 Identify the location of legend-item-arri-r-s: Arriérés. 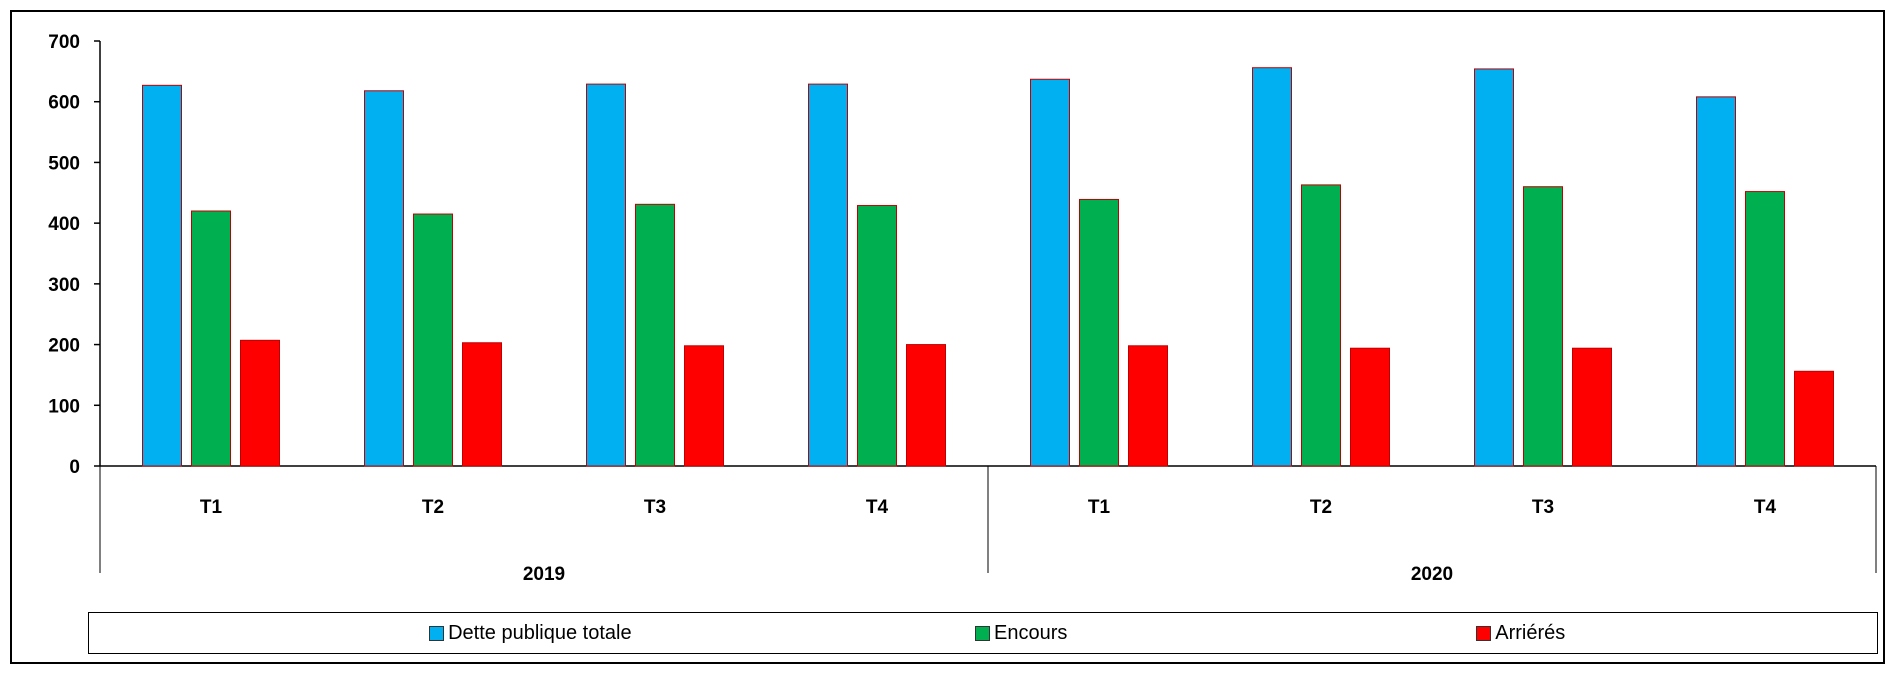
(1520, 633).